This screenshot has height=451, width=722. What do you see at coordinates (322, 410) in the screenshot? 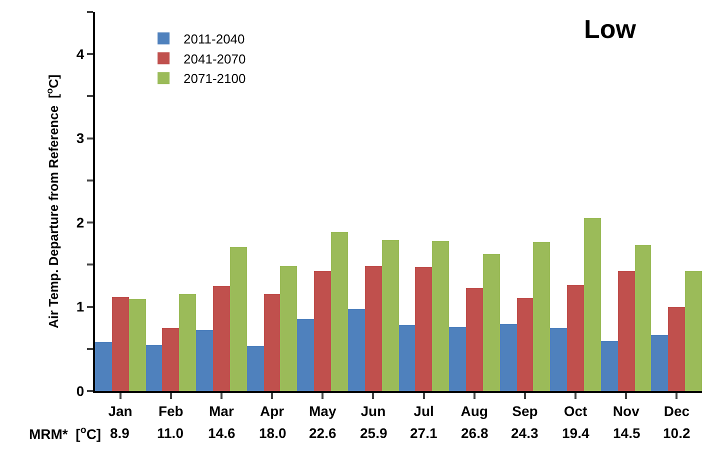
I see `x-tick-label: May` at bounding box center [322, 410].